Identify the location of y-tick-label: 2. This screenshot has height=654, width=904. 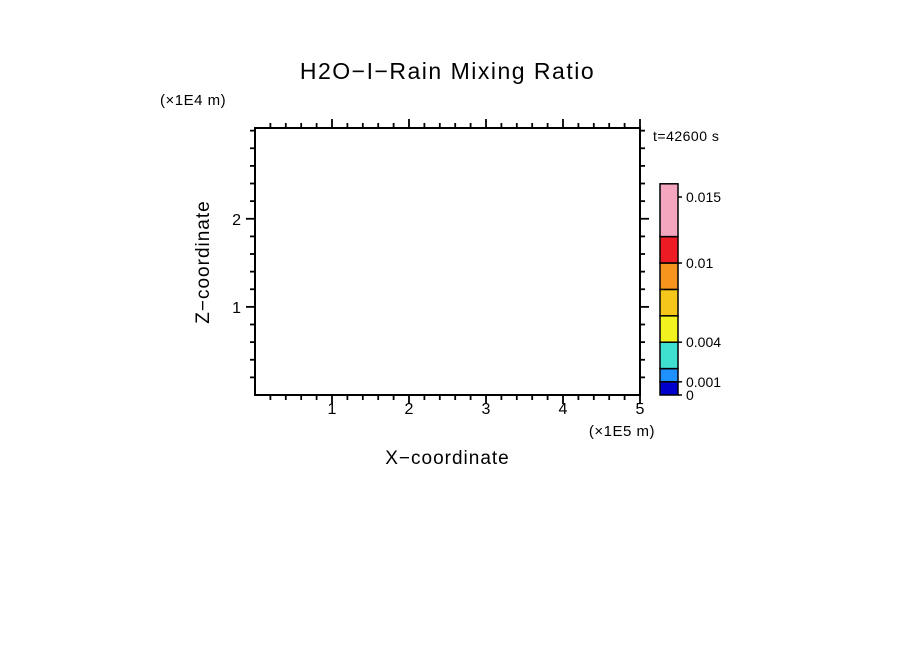
(236, 220).